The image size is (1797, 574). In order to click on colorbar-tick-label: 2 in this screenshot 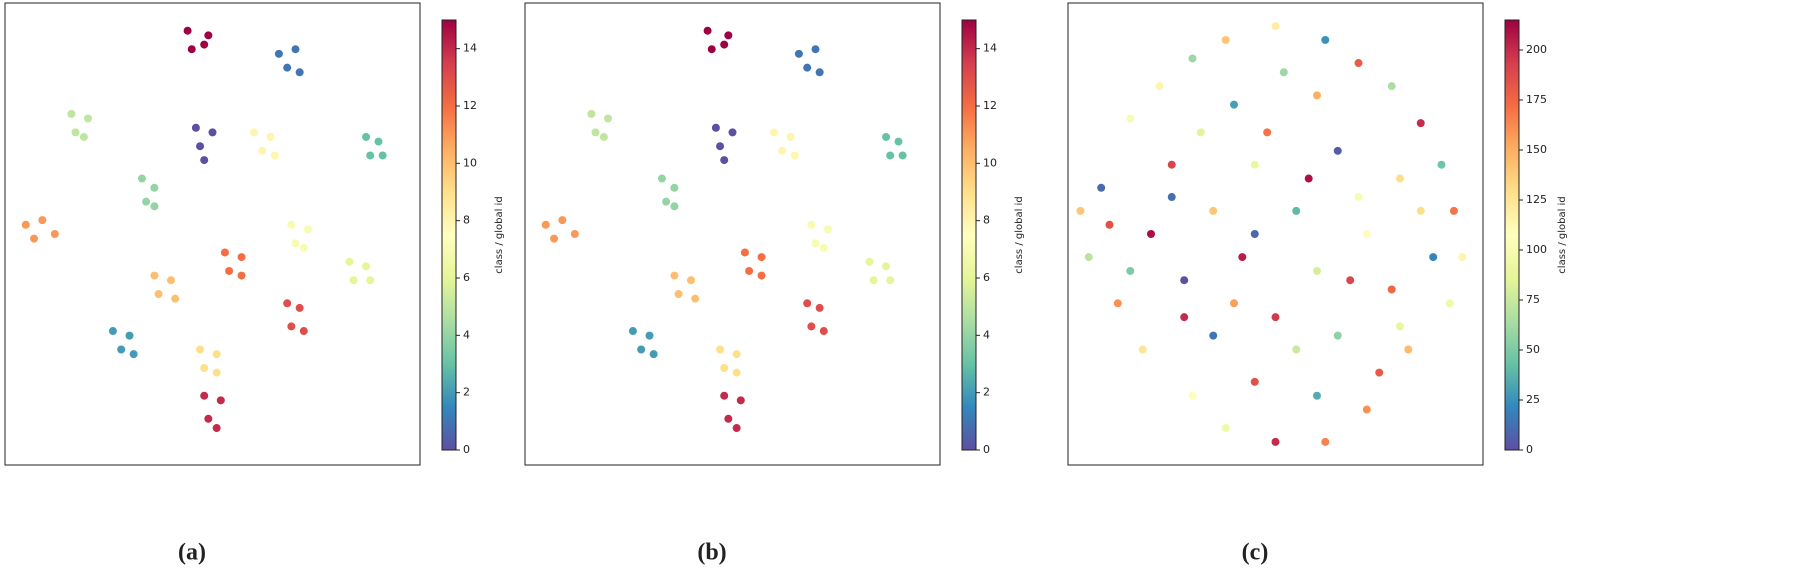, I will do `click(986, 392)`.